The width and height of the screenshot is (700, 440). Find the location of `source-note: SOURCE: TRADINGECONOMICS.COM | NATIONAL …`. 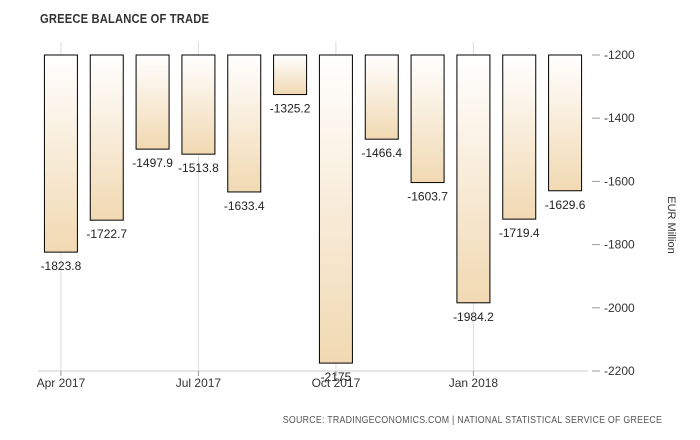

source-note: SOURCE: TRADINGECONOMICS.COM | NATIONAL … is located at coordinates (472, 420).